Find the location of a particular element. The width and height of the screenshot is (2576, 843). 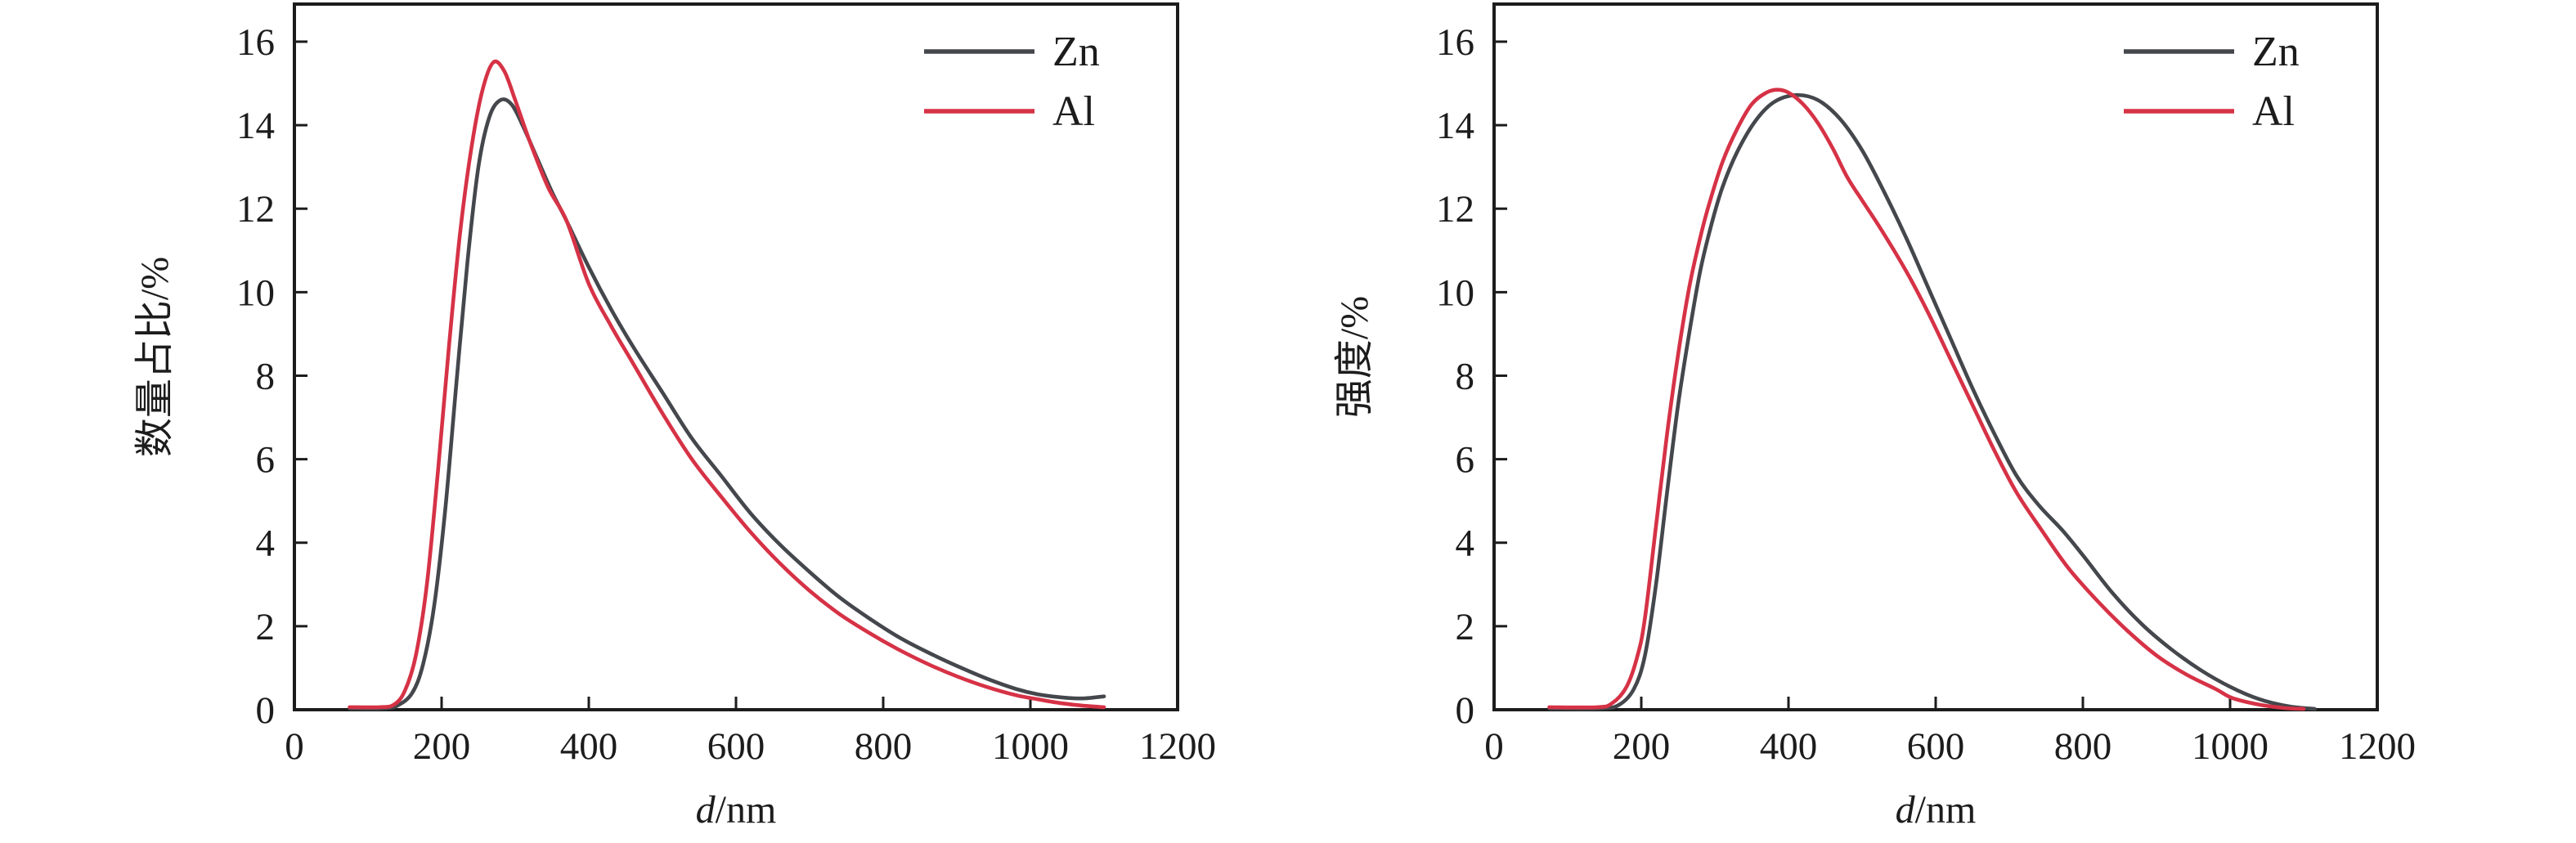

y-axis-title: 强度/% is located at coordinates (1355, 357).